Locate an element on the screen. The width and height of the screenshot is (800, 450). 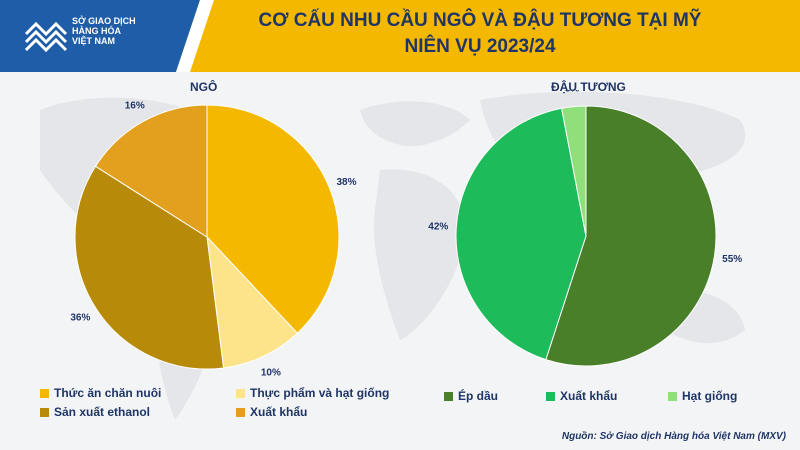
legend-label: Ép dầu is located at coordinates (478, 396).